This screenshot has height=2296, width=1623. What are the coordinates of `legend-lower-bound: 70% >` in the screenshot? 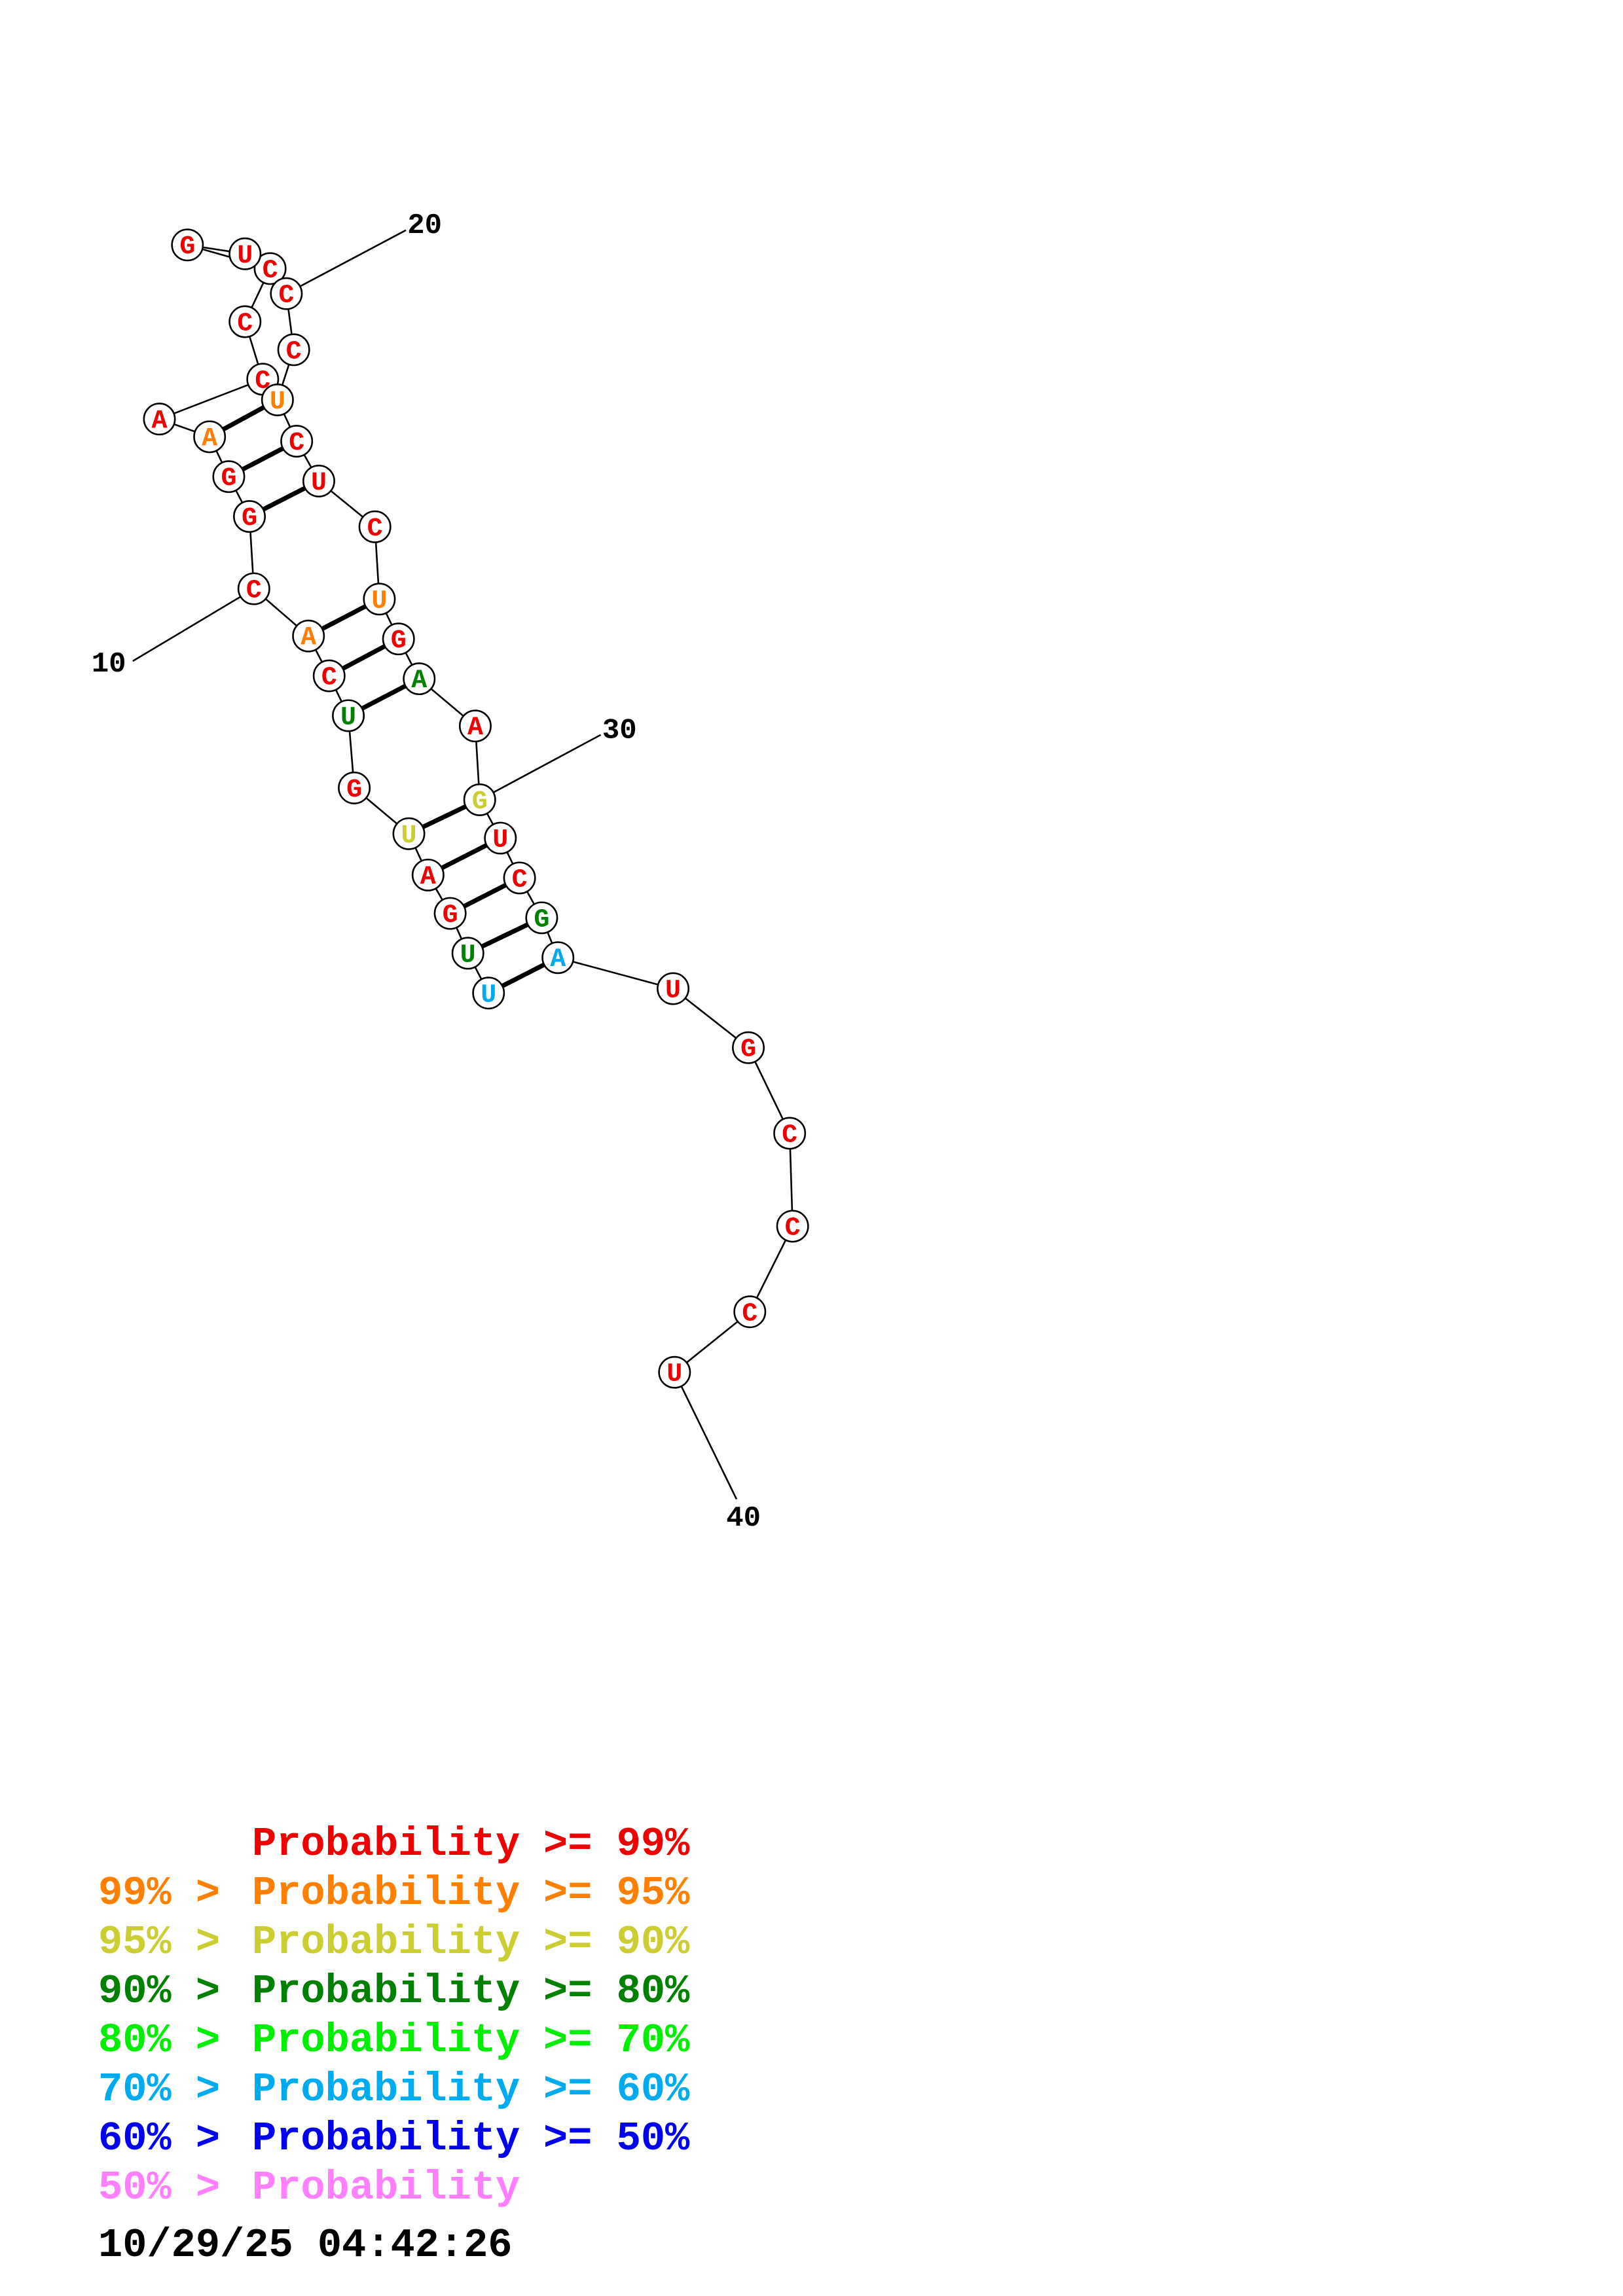 It's located at (159, 2089).